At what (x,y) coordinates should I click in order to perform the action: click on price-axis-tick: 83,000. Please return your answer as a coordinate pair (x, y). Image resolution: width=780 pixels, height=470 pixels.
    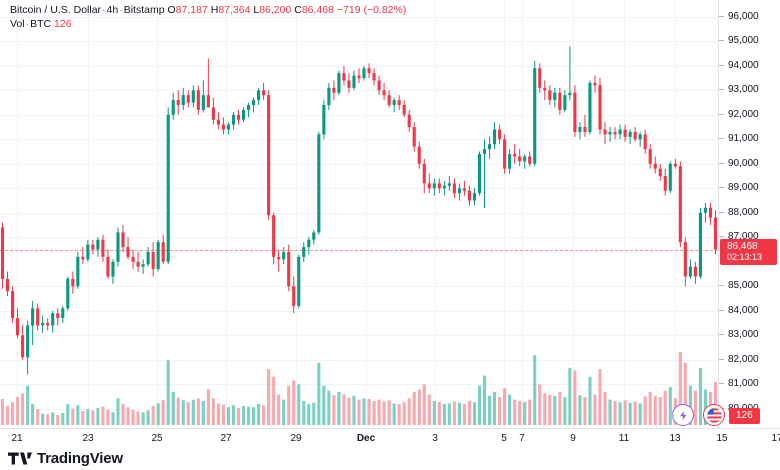
    Looking at the image, I should click on (749, 335).